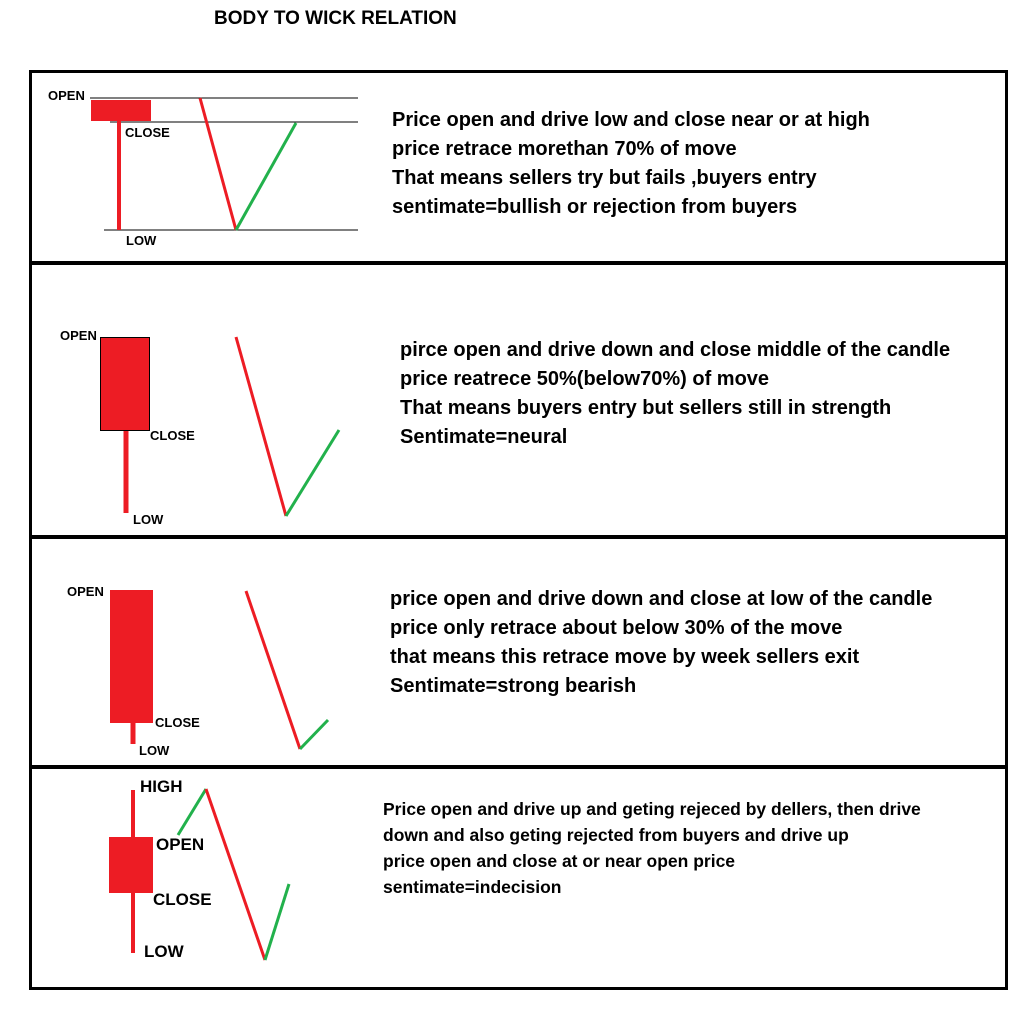  I want to click on description-line: Sentimate=neural, so click(484, 437).